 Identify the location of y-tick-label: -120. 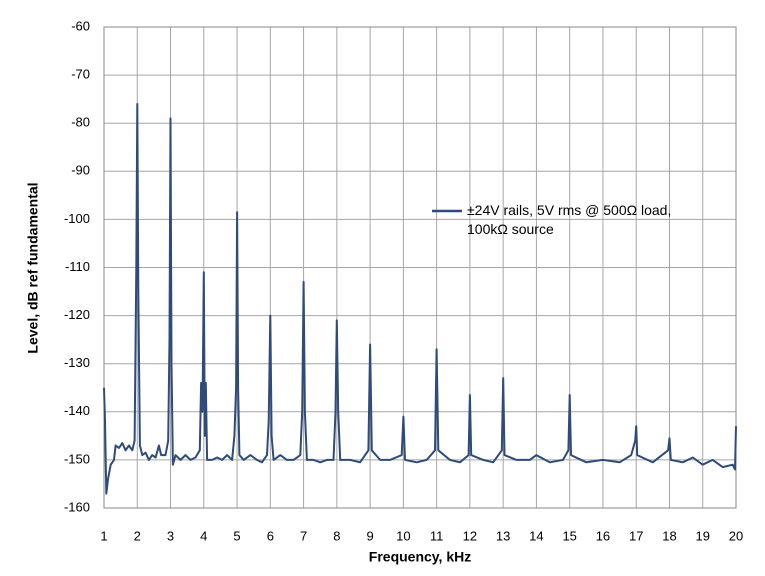
(77, 314).